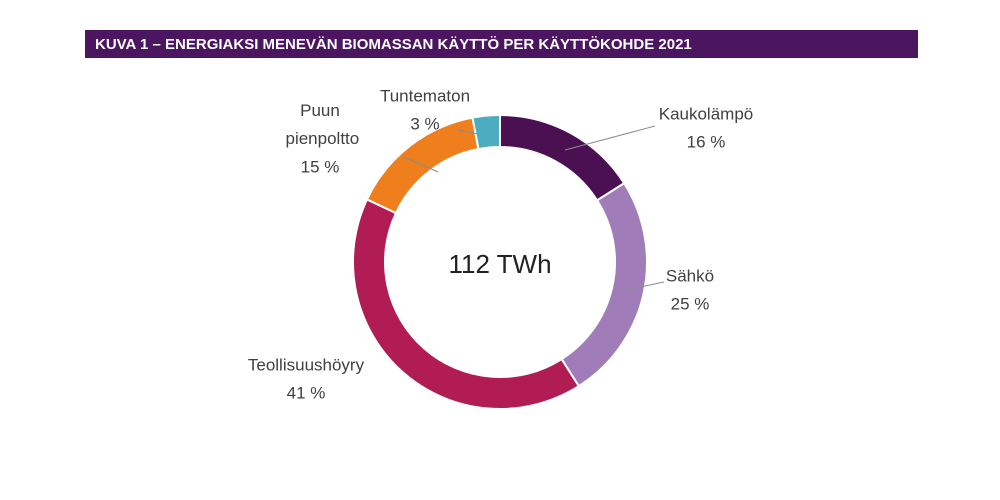  I want to click on donut-slice, so click(486, 132).